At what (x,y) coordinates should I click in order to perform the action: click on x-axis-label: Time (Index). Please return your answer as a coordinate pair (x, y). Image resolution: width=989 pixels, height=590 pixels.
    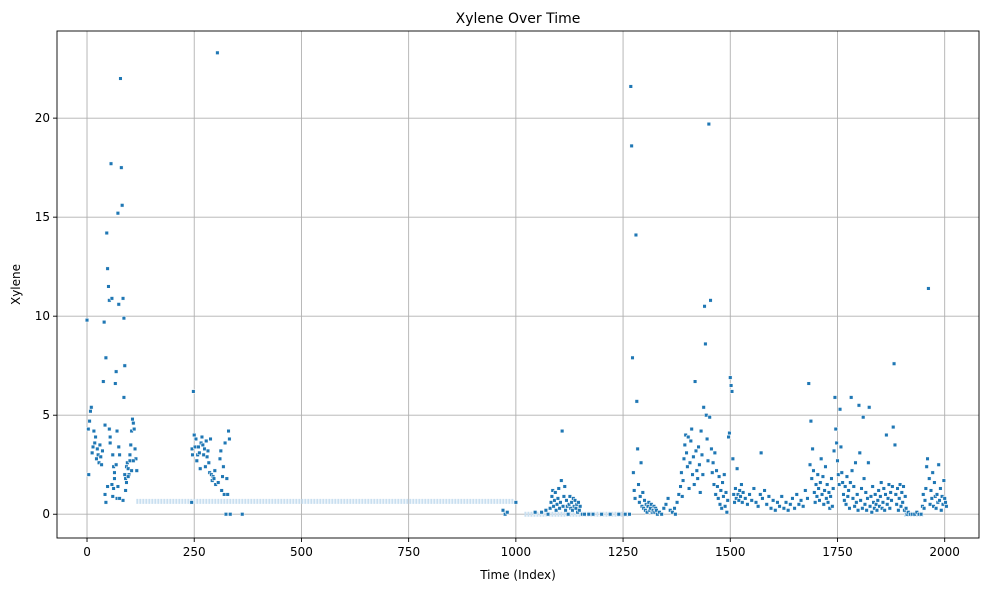
    Looking at the image, I should click on (517, 575).